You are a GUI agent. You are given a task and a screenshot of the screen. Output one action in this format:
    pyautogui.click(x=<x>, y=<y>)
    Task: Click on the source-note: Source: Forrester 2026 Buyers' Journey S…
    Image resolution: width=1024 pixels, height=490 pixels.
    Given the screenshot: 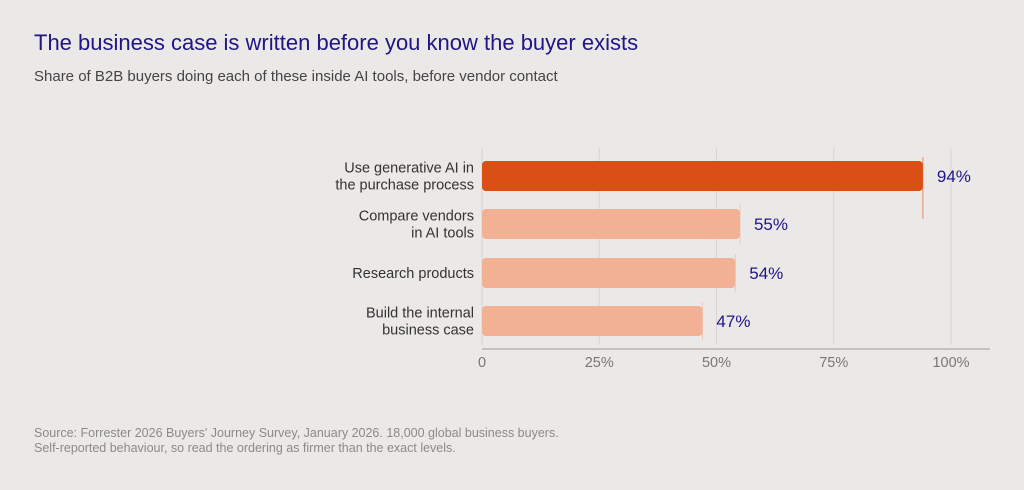 What is the action you would take?
    pyautogui.click(x=296, y=441)
    